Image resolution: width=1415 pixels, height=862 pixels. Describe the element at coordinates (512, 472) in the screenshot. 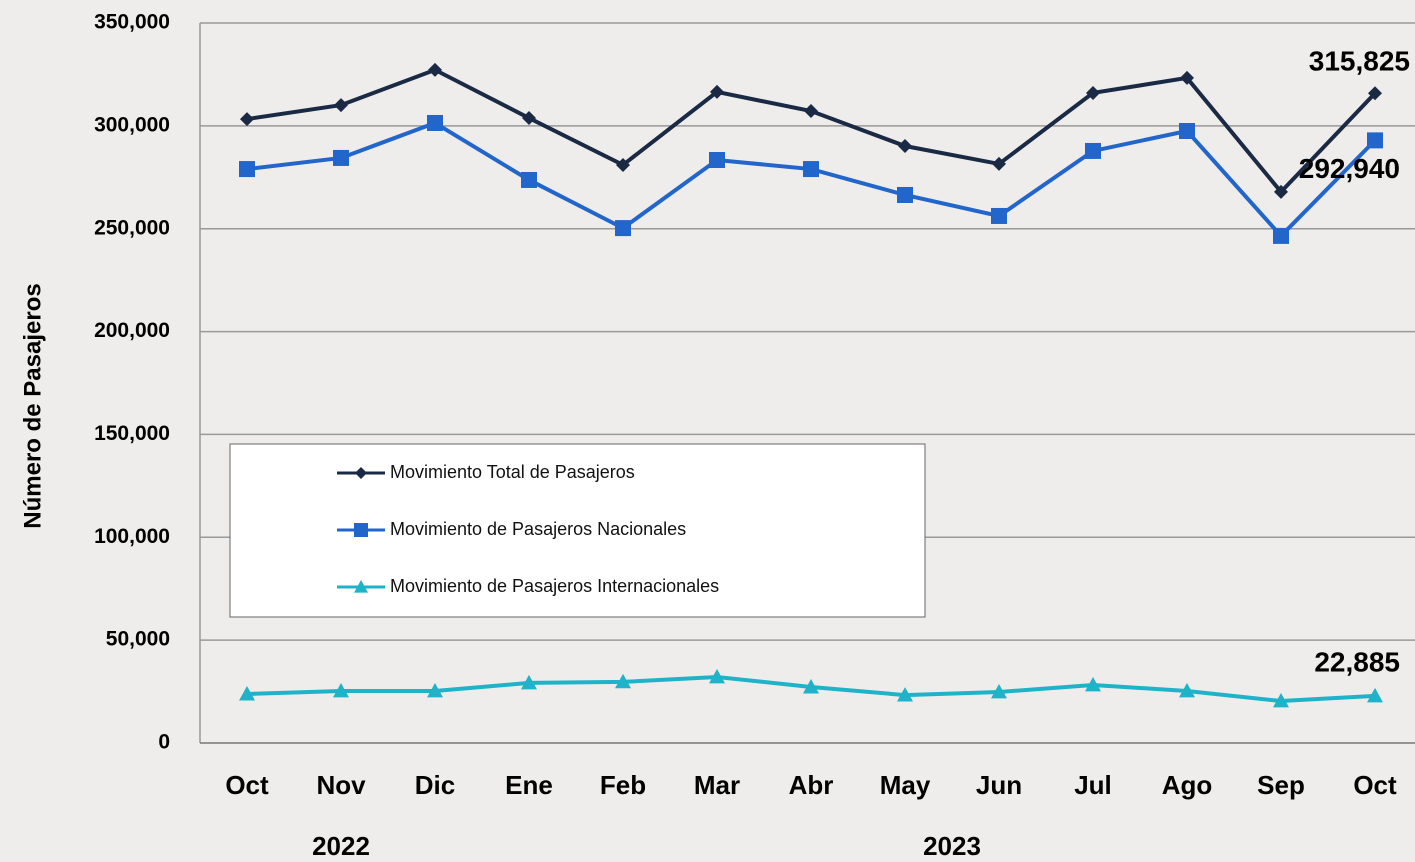

I see `legend-label: Movimiento Total de Pasajeros` at that location.